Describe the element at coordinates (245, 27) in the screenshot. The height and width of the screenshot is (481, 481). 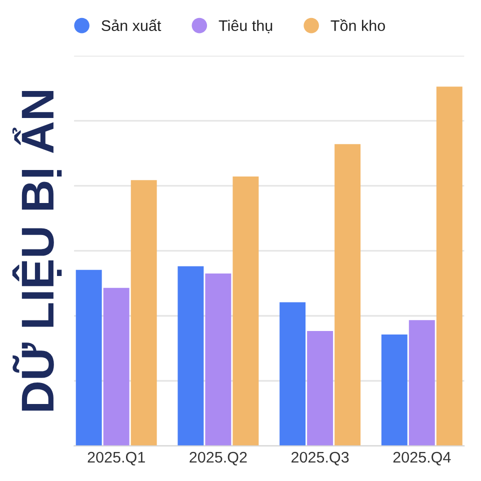
I see `legend-label: Tiêu thụ` at that location.